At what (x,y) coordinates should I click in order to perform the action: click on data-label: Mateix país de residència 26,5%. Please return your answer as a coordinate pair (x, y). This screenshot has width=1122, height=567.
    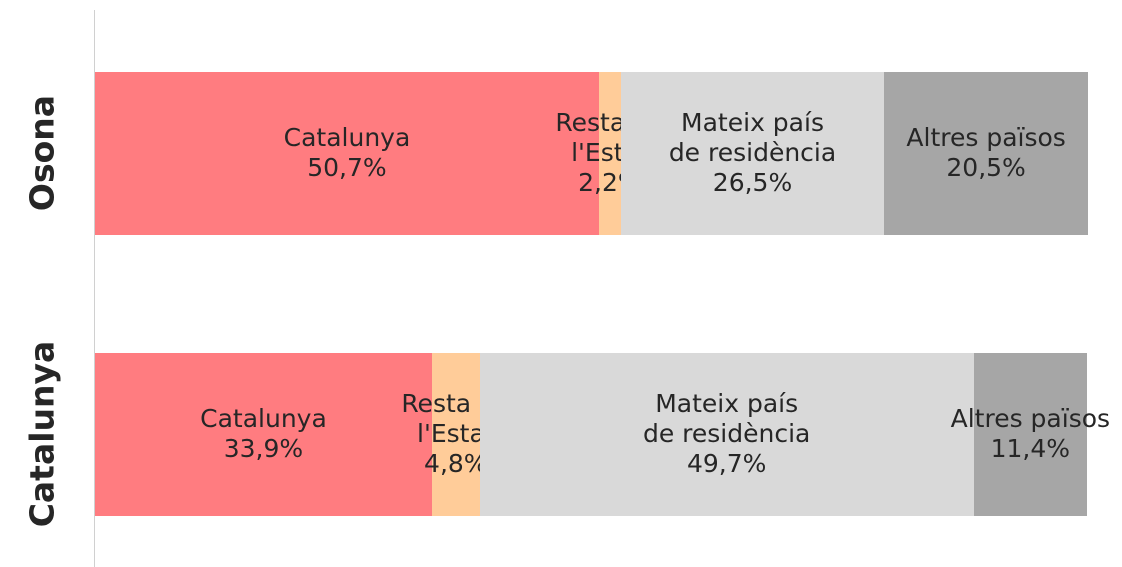
    Looking at the image, I should click on (753, 153).